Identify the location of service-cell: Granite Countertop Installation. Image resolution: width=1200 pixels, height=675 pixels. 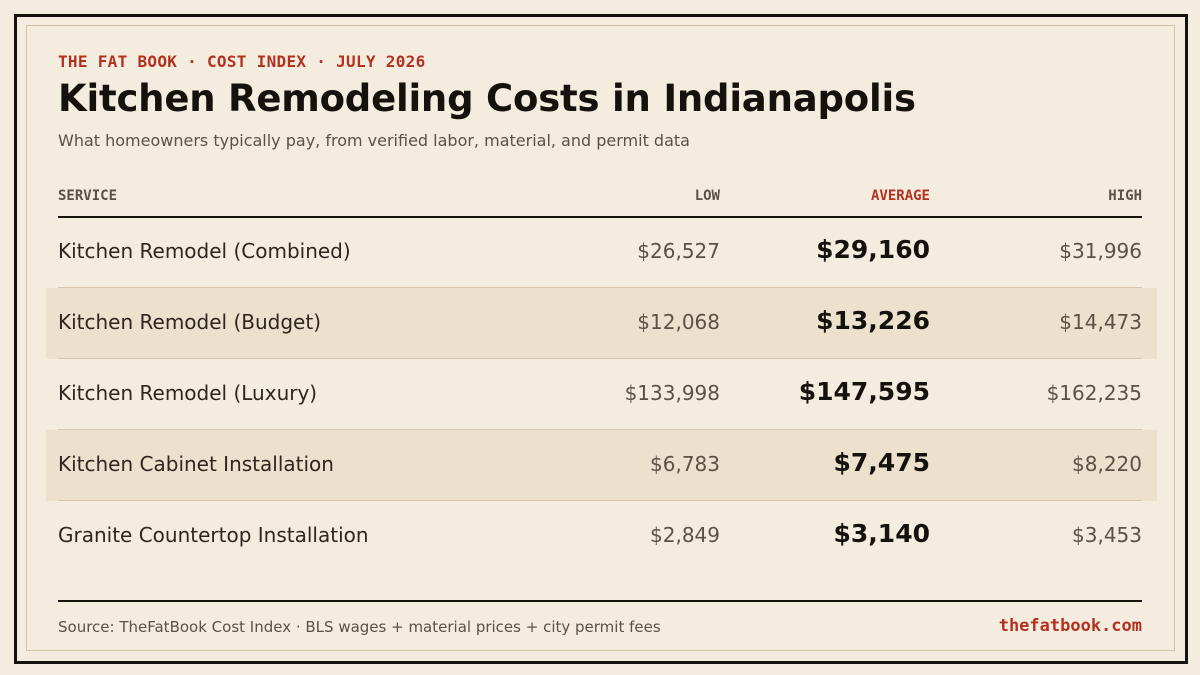
(213, 535).